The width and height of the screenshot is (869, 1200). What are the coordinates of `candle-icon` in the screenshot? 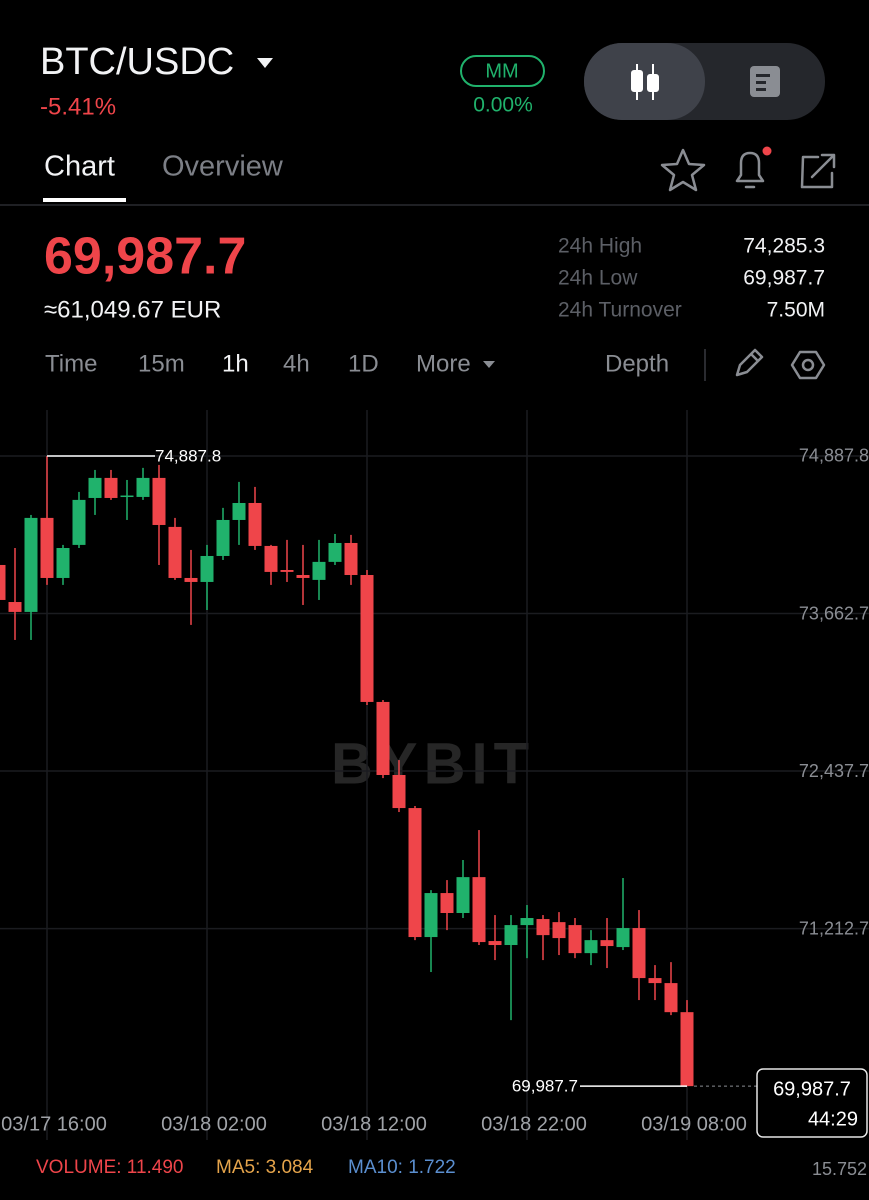 It's located at (645, 82).